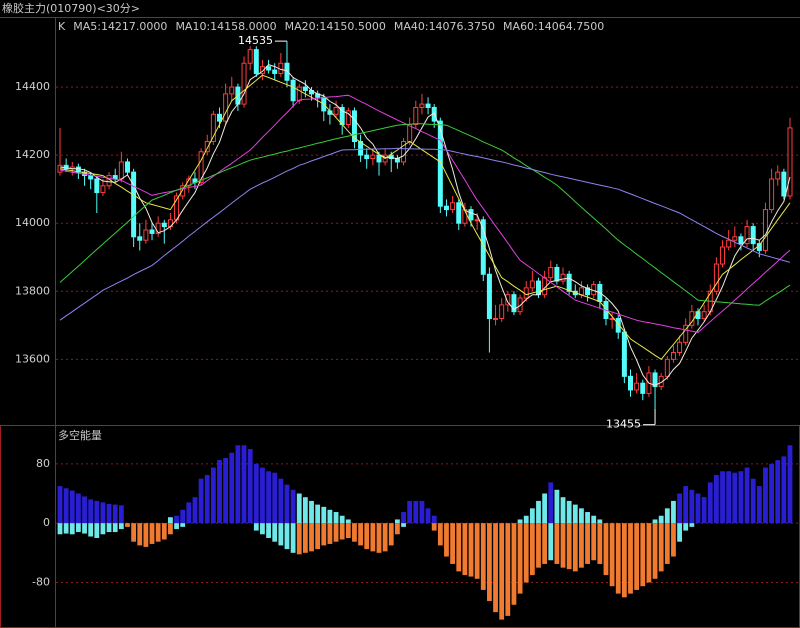 Image resolution: width=800 pixels, height=628 pixels. What do you see at coordinates (32, 358) in the screenshot?
I see `y-tick-label: 13600` at bounding box center [32, 358].